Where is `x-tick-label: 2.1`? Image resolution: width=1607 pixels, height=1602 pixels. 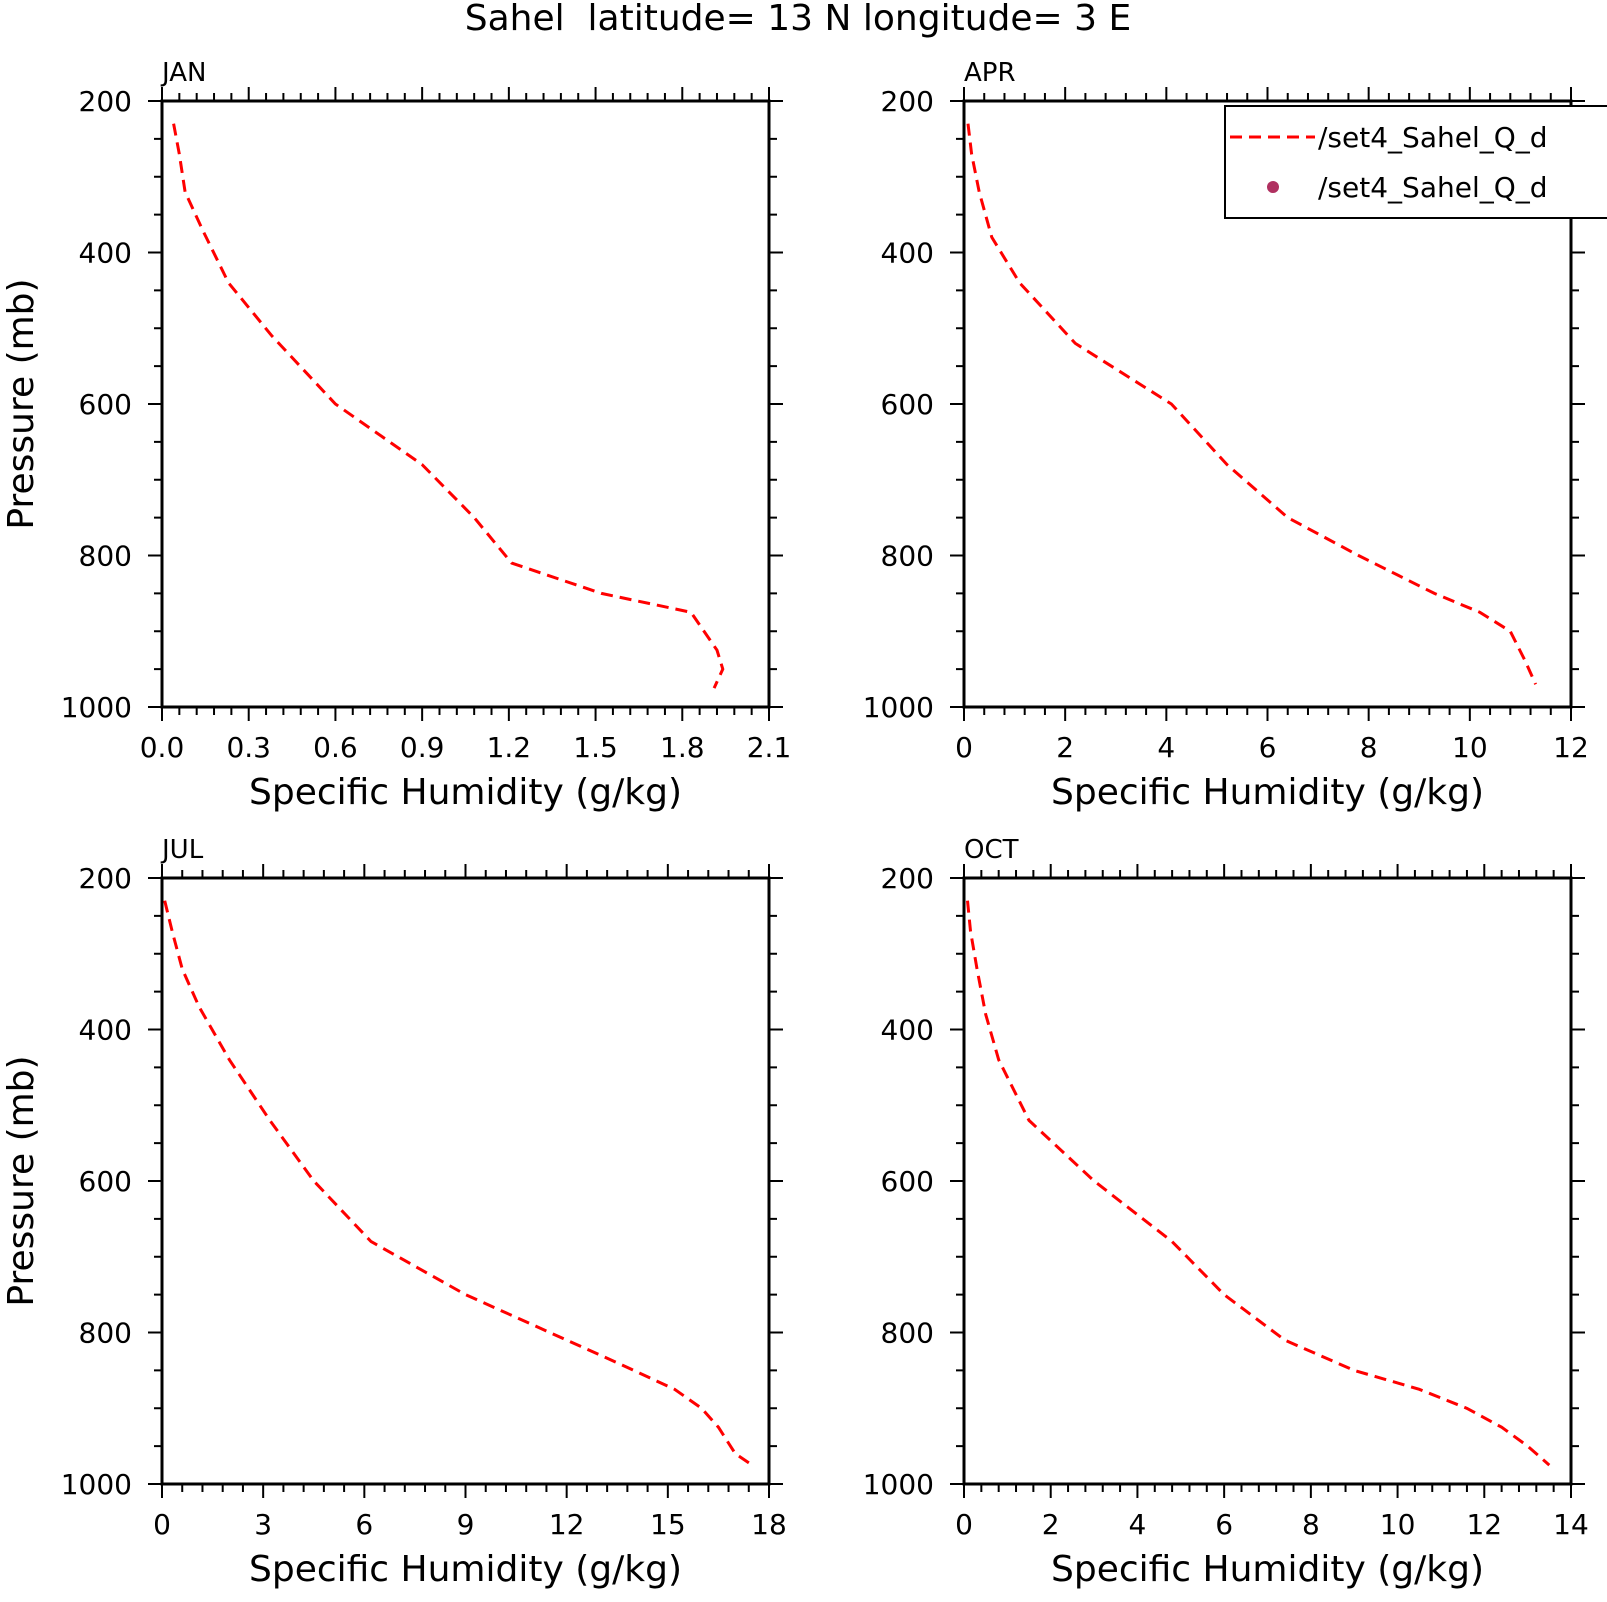
x-tick-label: 2.1 is located at coordinates (769, 747).